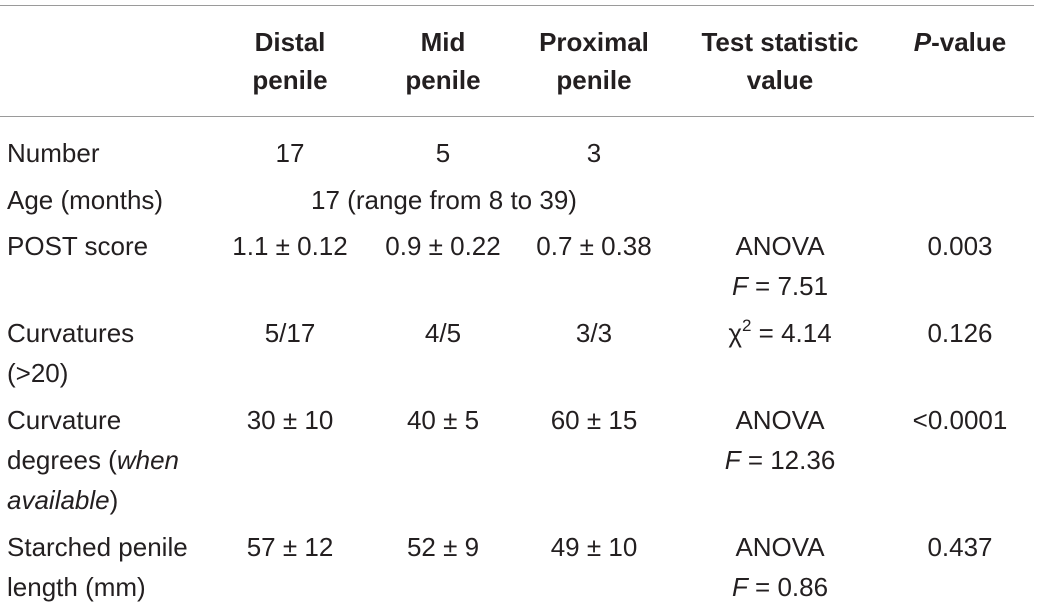 The image size is (1040, 607). What do you see at coordinates (788, 587) in the screenshot?
I see `row-stretched-test-value: = 0.86` at bounding box center [788, 587].